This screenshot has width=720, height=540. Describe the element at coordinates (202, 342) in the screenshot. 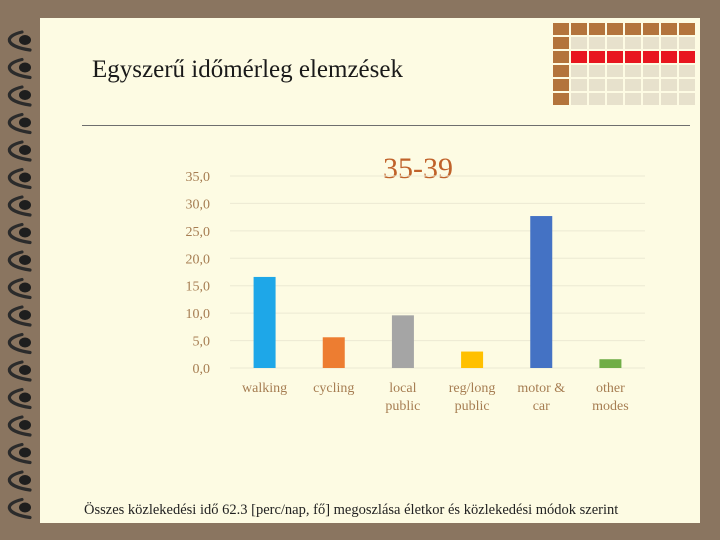

I see `y-tick-label: 5,0` at that location.